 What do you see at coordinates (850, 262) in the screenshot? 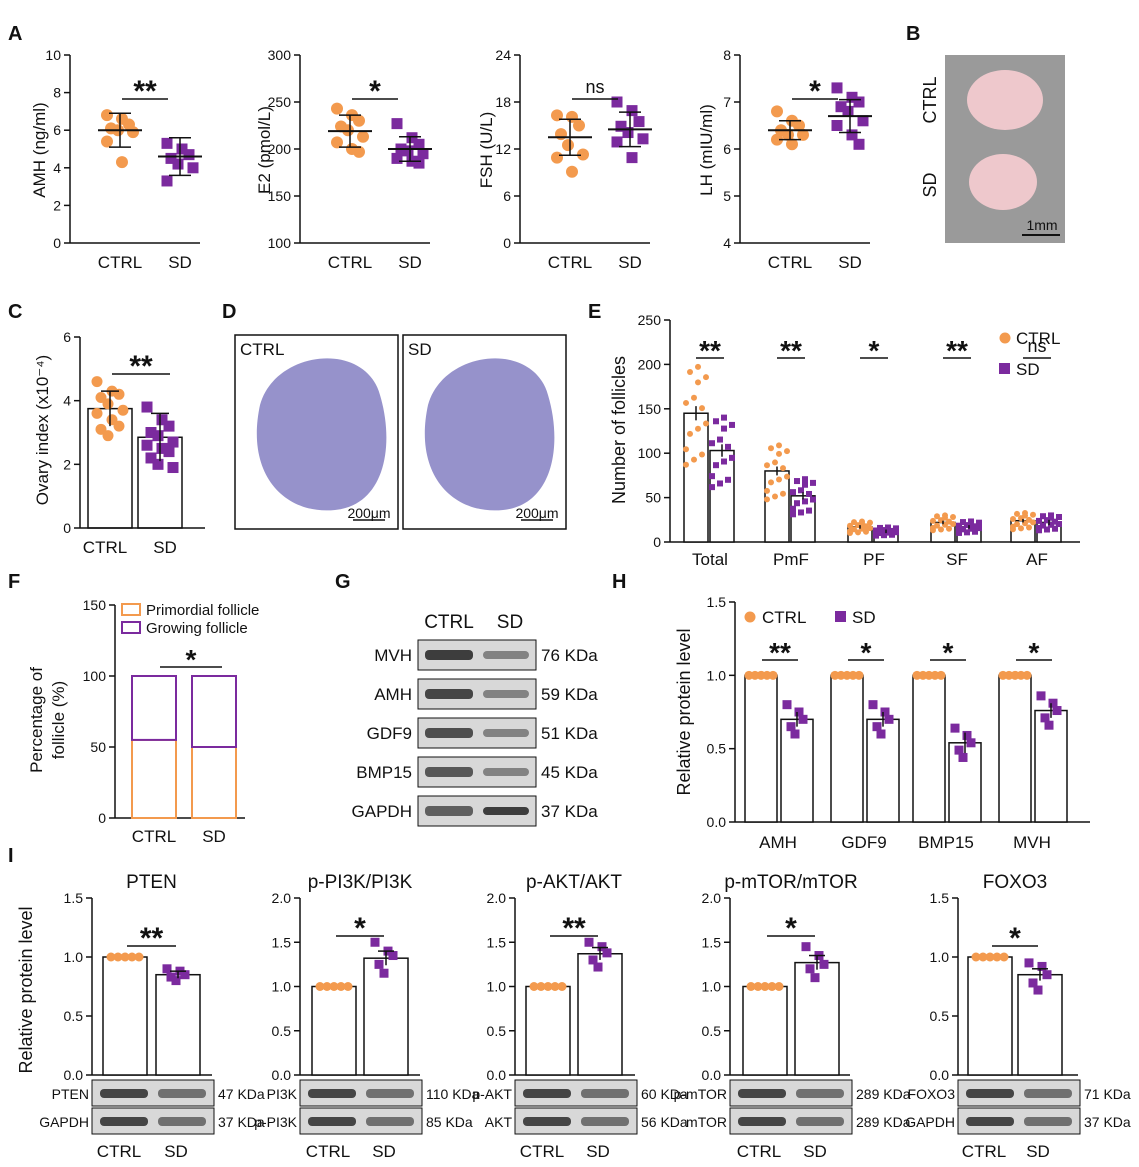
I see `x-tick-label: SD` at bounding box center [850, 262].